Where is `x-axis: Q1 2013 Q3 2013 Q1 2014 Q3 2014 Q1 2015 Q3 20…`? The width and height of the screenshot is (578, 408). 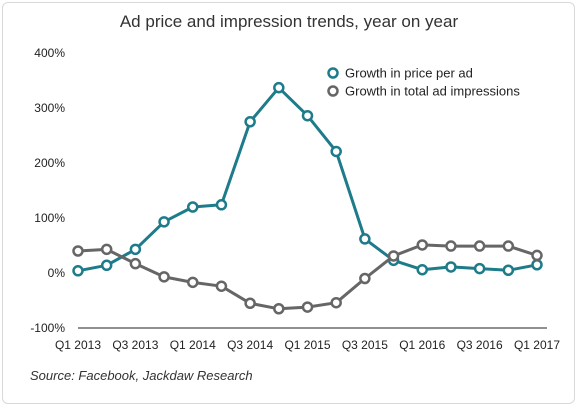
x-axis: Q1 2013 Q3 2013 Q1 2014 Q3 2014 Q1 2015 Q3 20… is located at coordinates (307, 345).